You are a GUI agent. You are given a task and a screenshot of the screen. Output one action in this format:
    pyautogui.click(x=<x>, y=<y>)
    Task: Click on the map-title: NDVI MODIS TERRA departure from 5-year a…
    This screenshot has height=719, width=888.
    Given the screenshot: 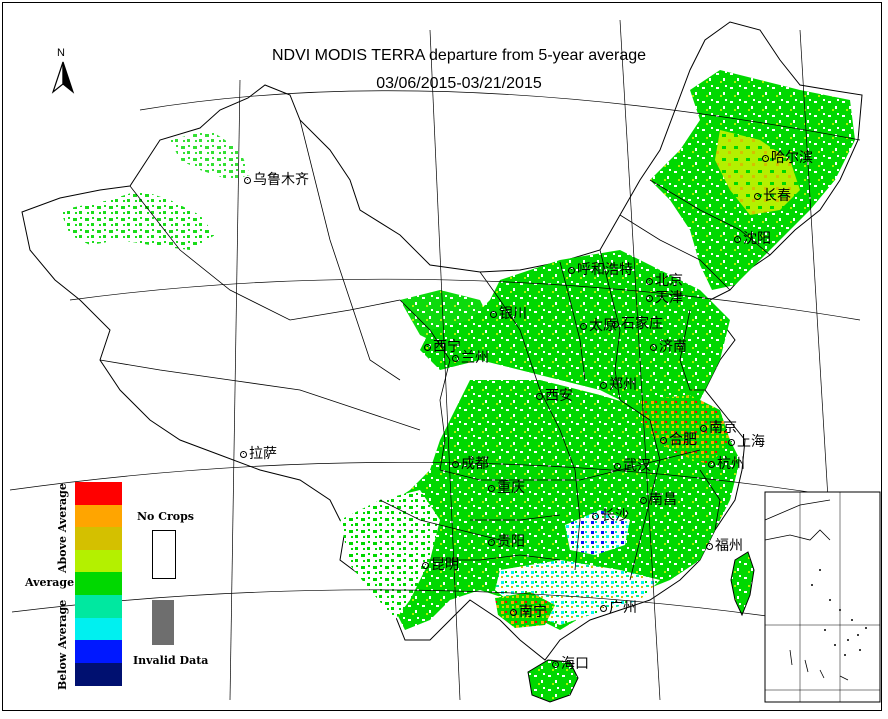 What is the action you would take?
    pyautogui.click(x=459, y=55)
    